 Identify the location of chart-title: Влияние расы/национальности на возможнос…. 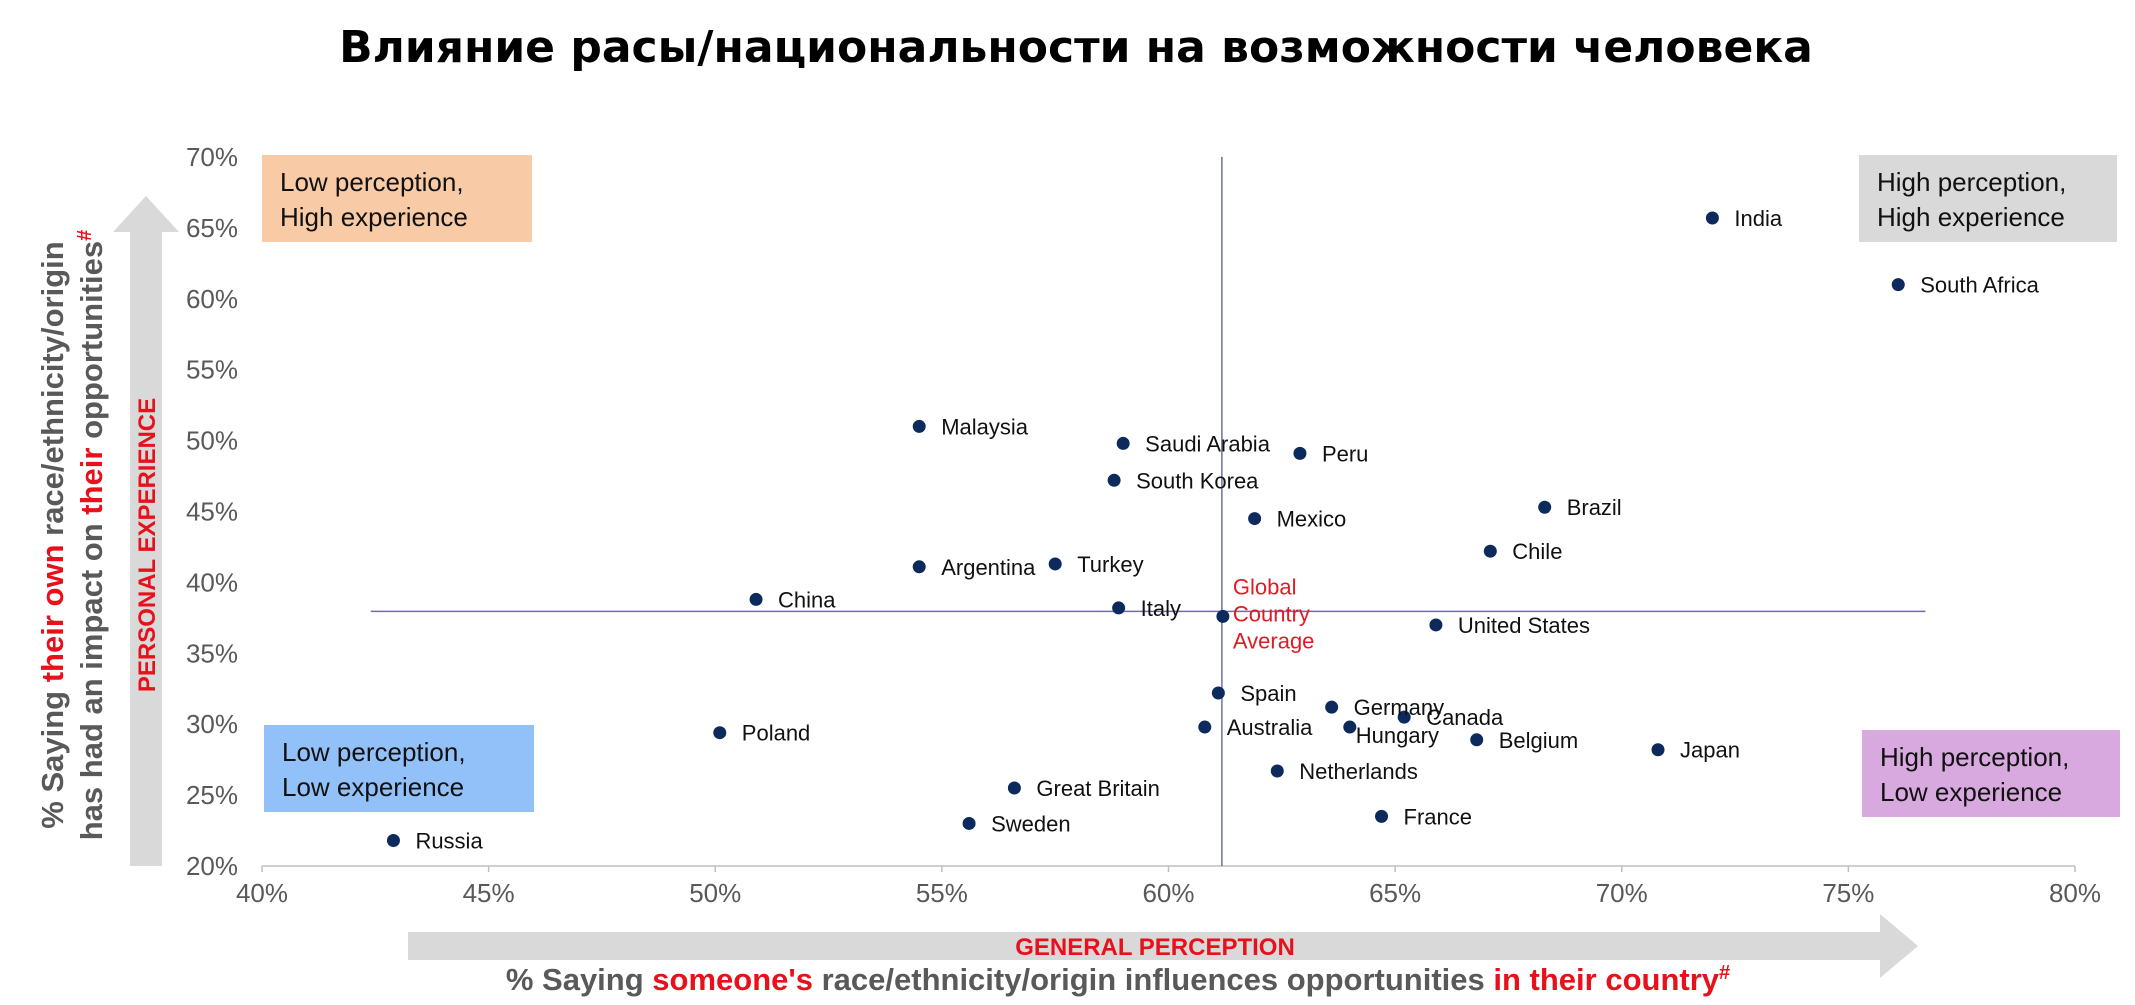
(1076, 47).